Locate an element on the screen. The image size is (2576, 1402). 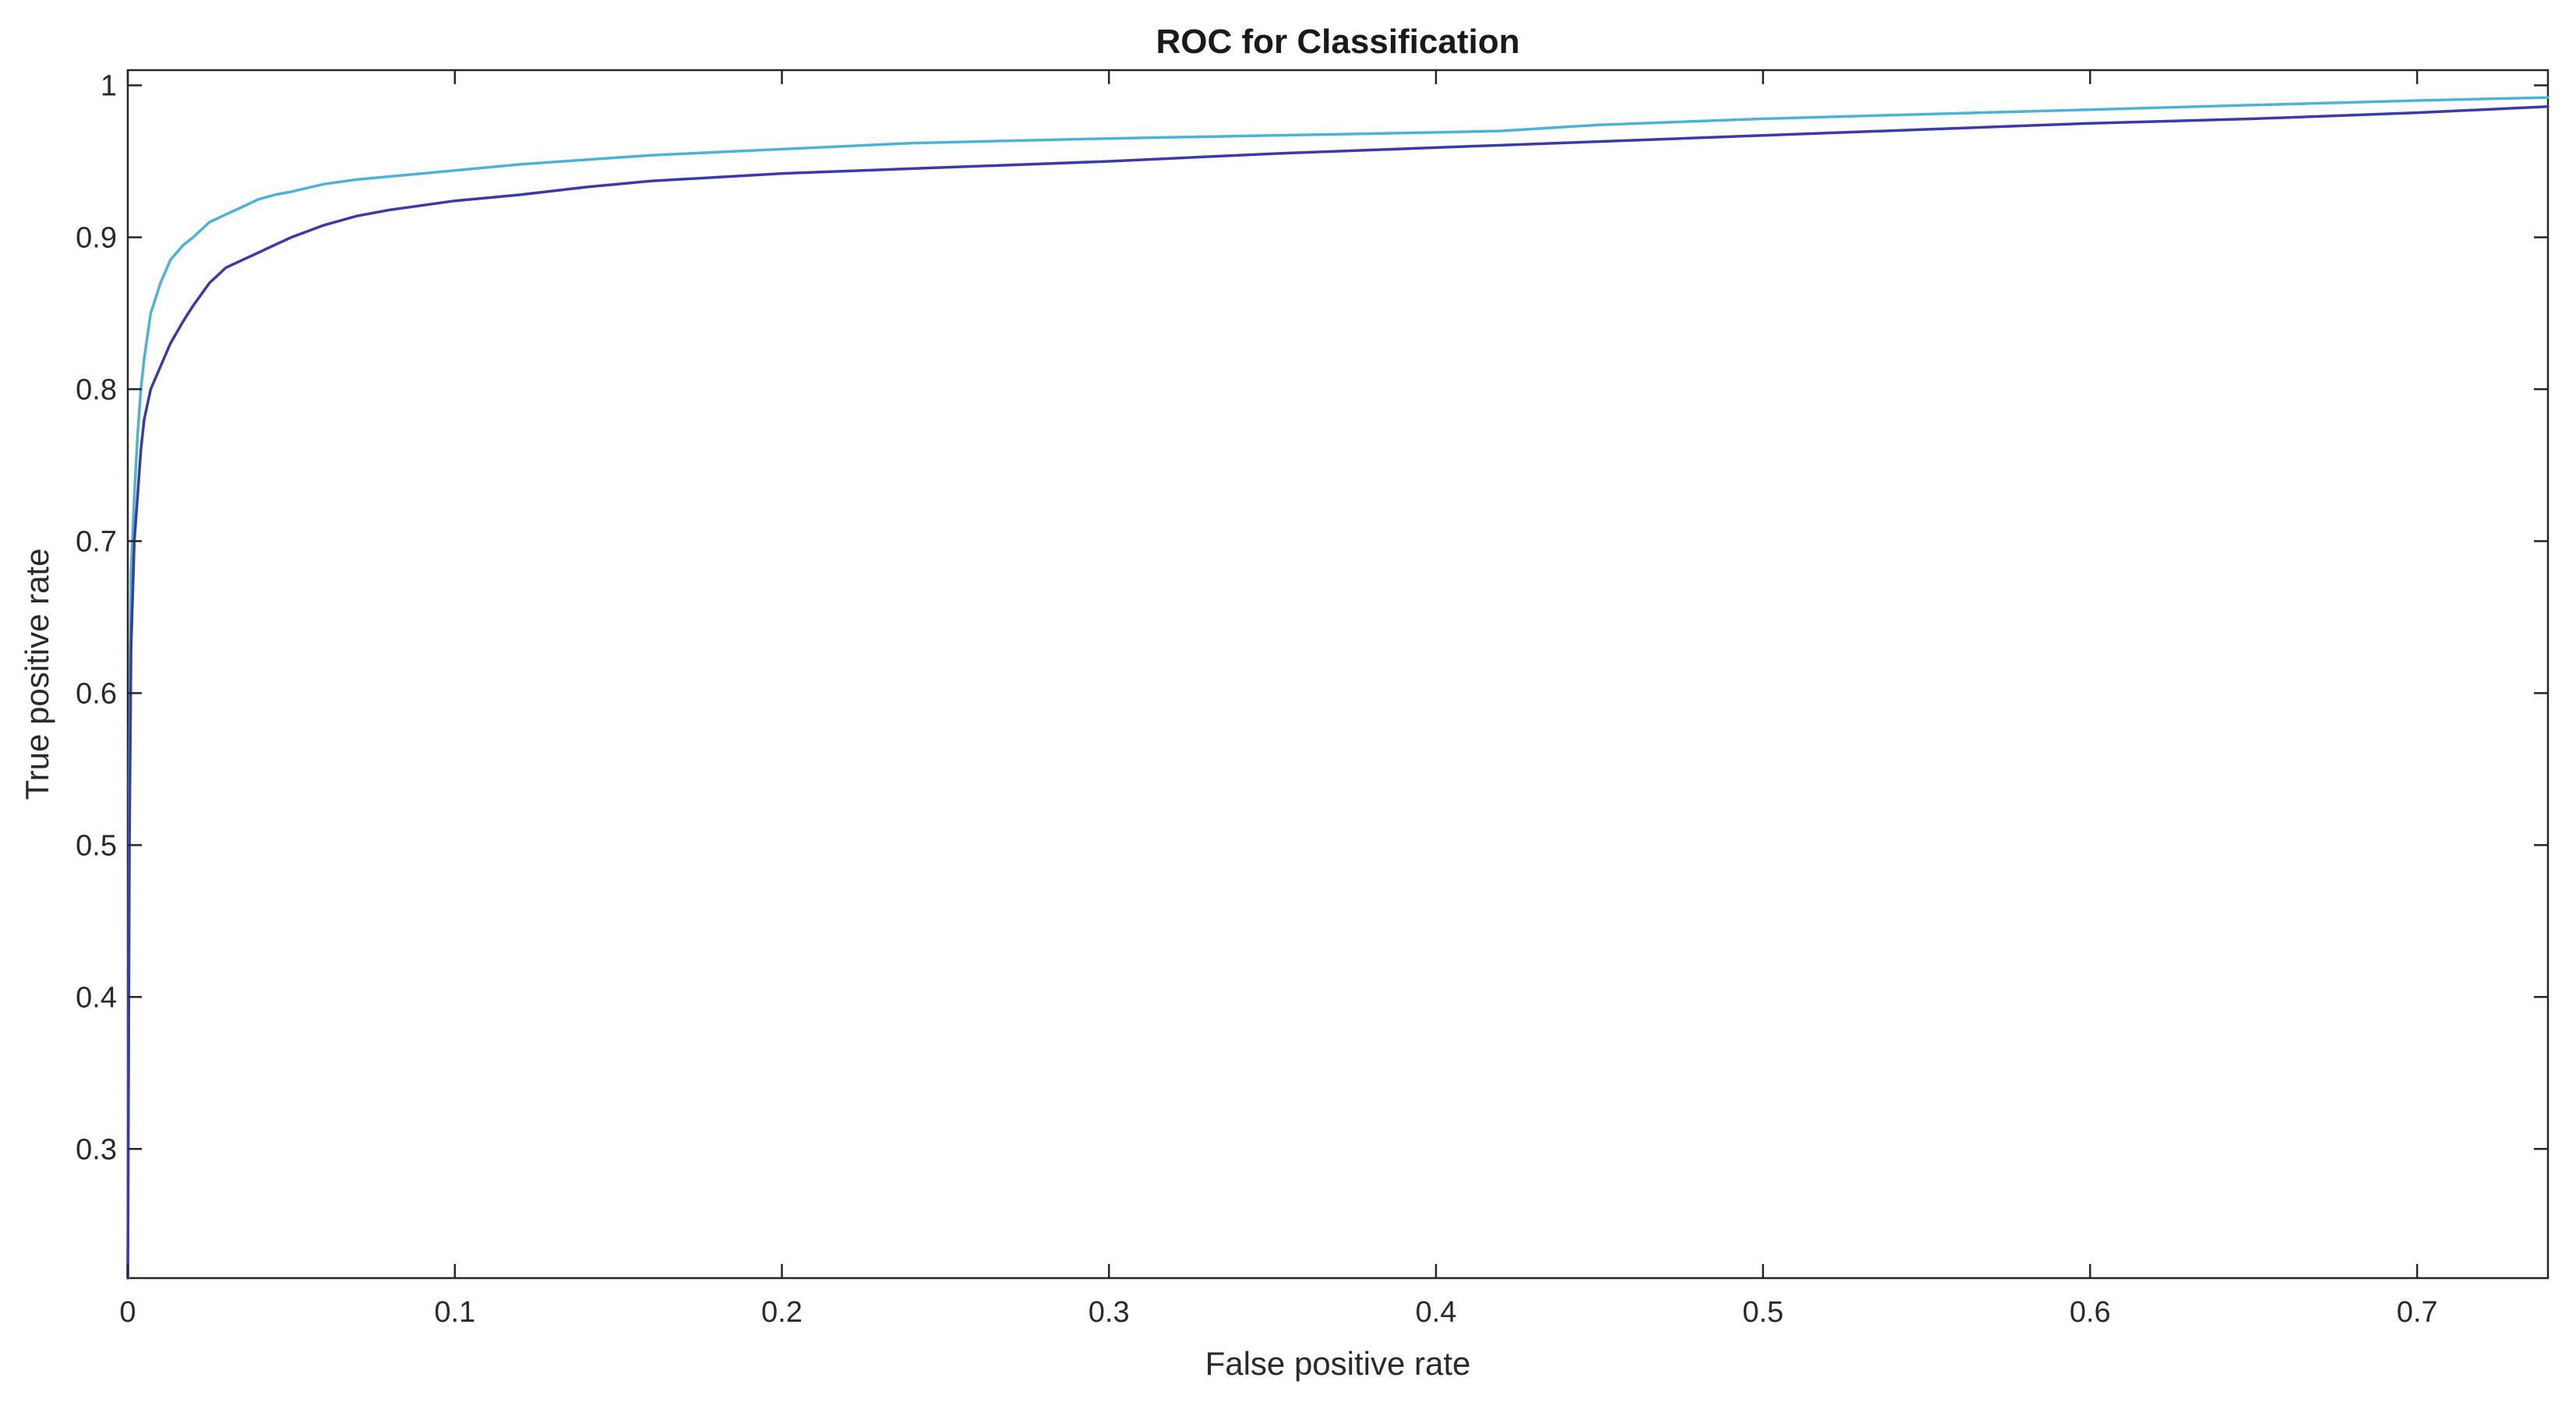
y-tick-label: 1 is located at coordinates (109, 85).